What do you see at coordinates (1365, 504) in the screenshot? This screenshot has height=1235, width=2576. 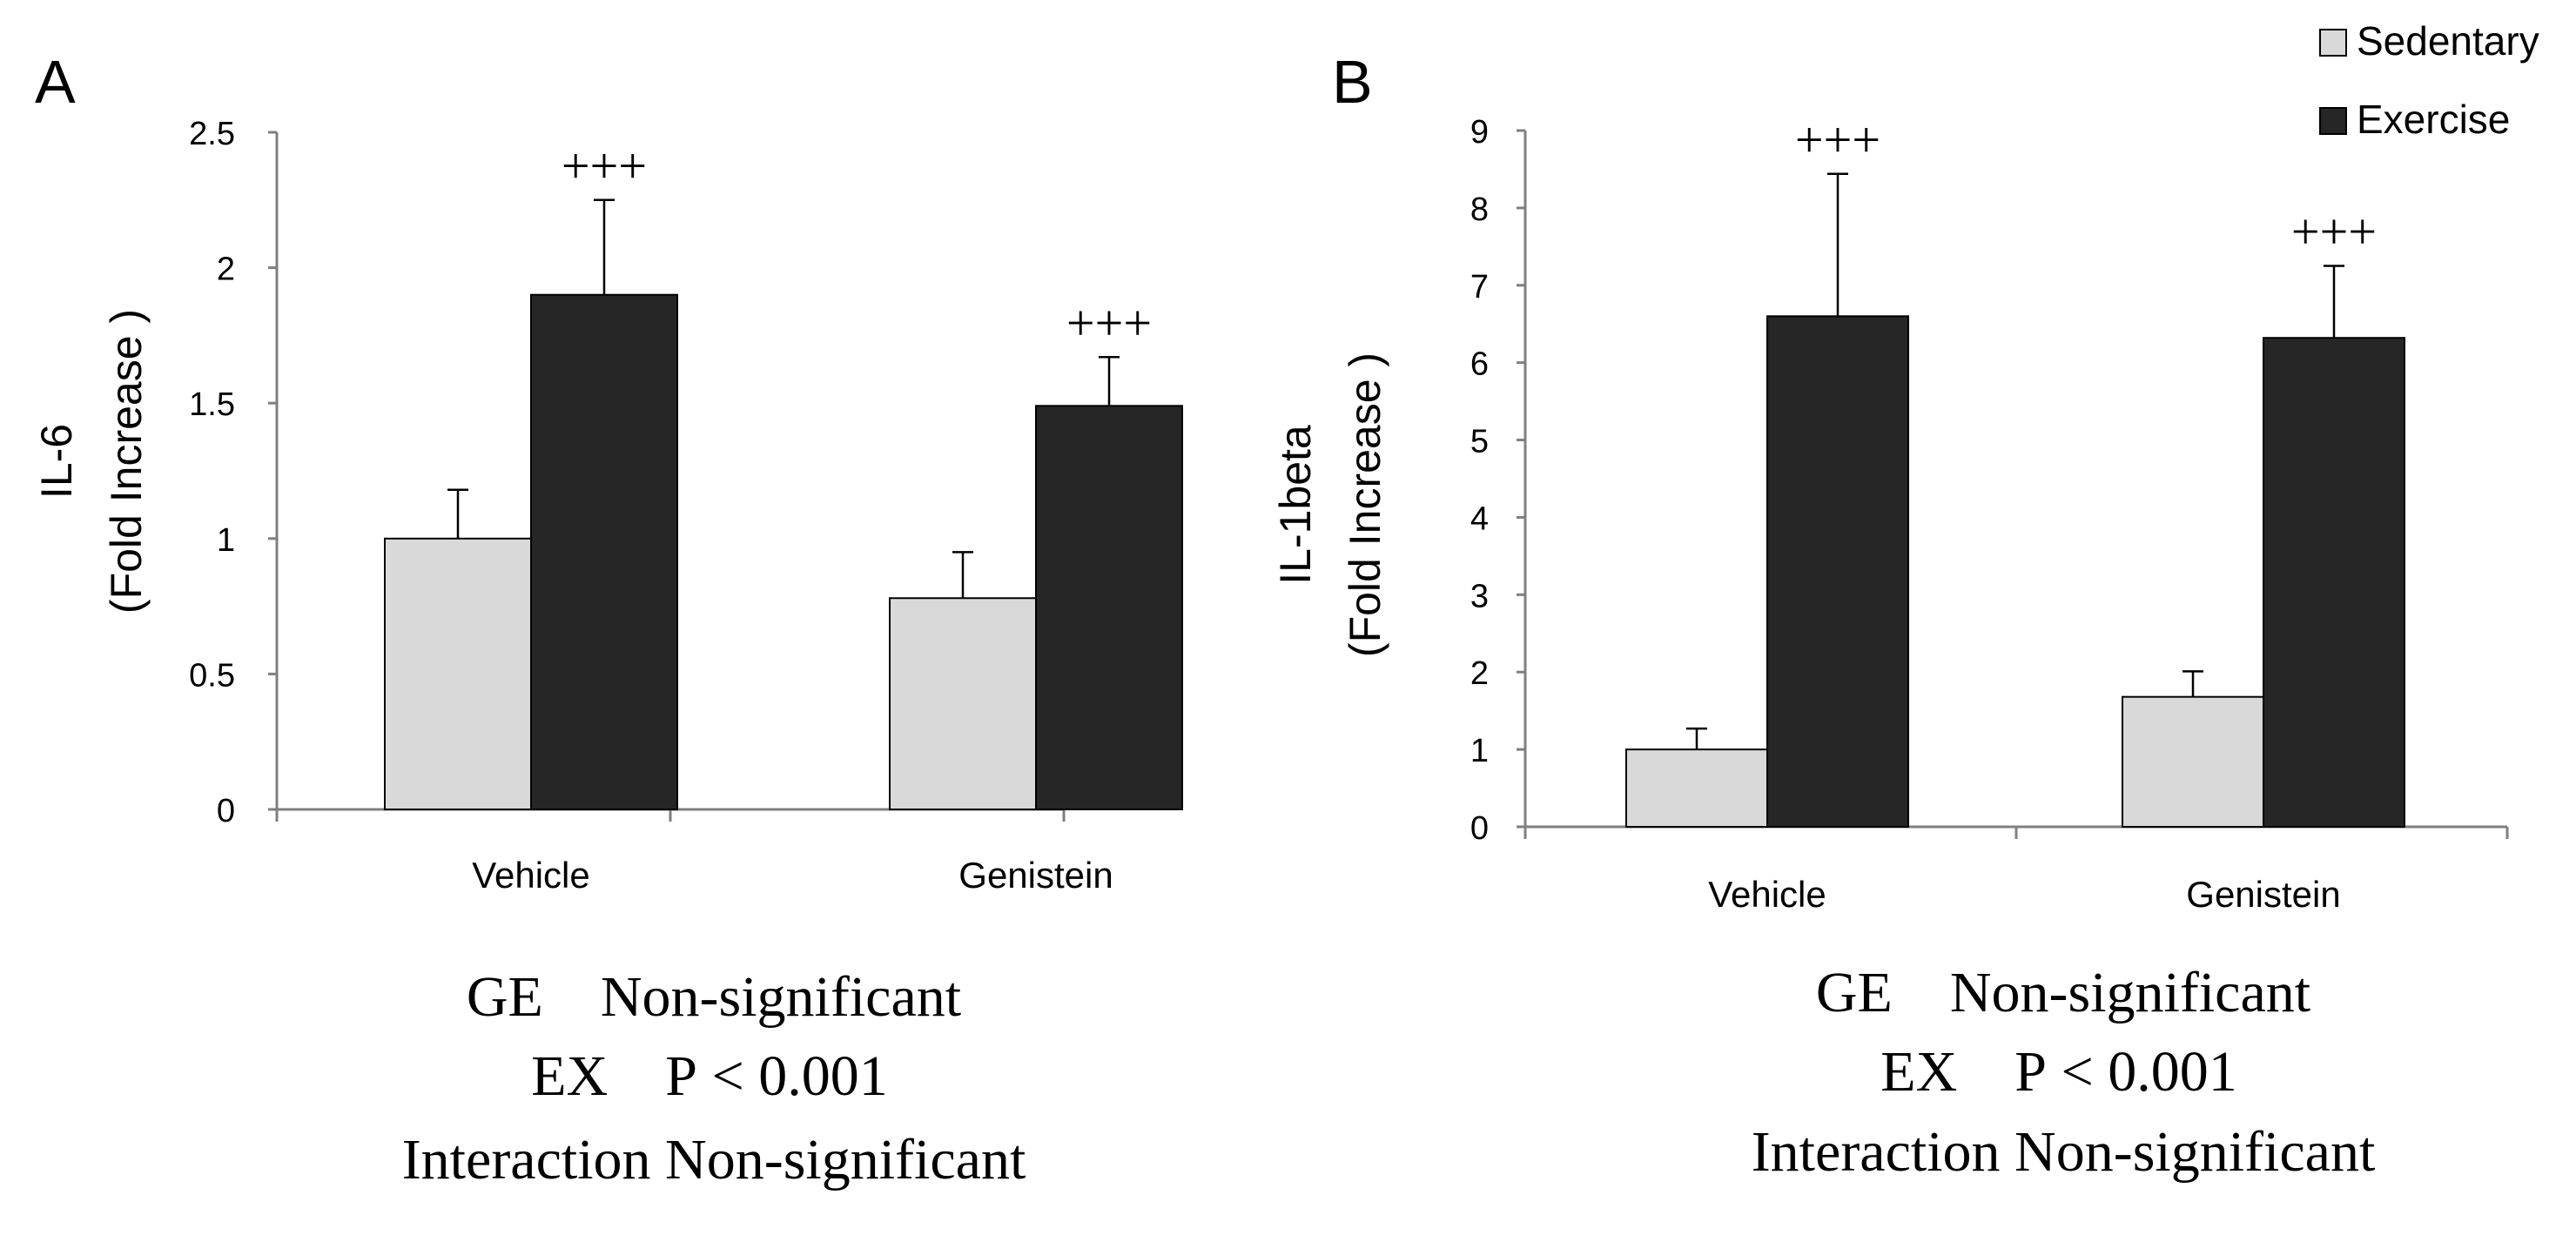 I see `panel-b-ylabel-line2: (Fold Increase )` at bounding box center [1365, 504].